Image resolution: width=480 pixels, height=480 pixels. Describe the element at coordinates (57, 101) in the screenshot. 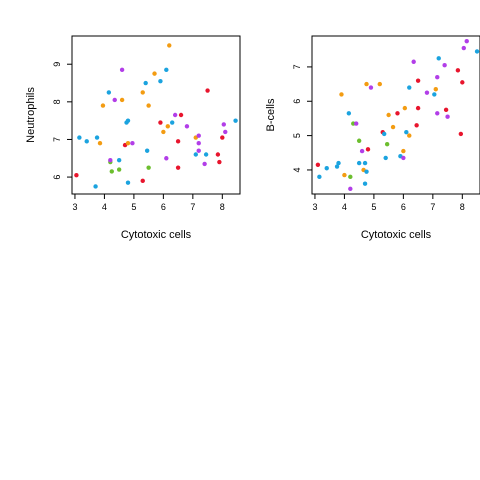

I see `y-tick-label: 8` at that location.